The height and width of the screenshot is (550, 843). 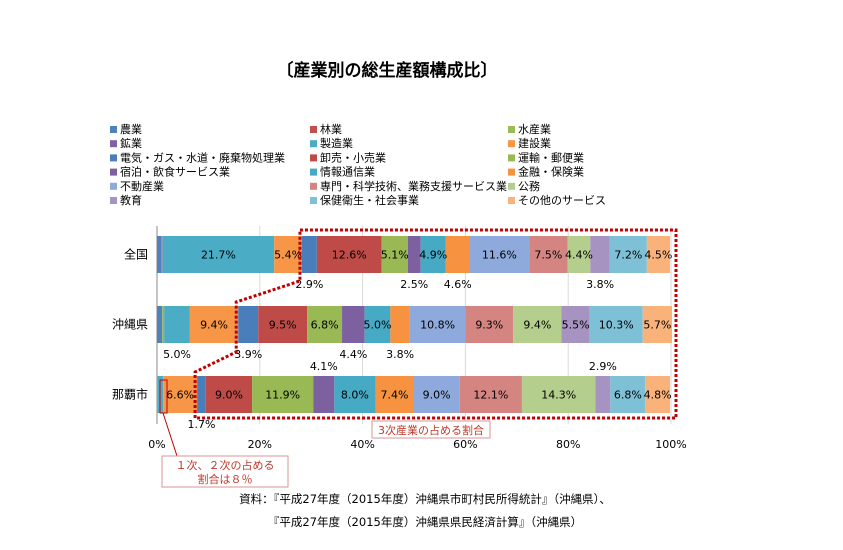 I want to click on category-label: 全国, so click(x=136, y=254).